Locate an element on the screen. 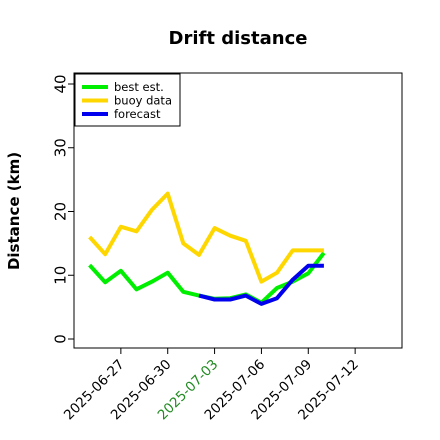  y-tick-label: 20 is located at coordinates (60, 211).